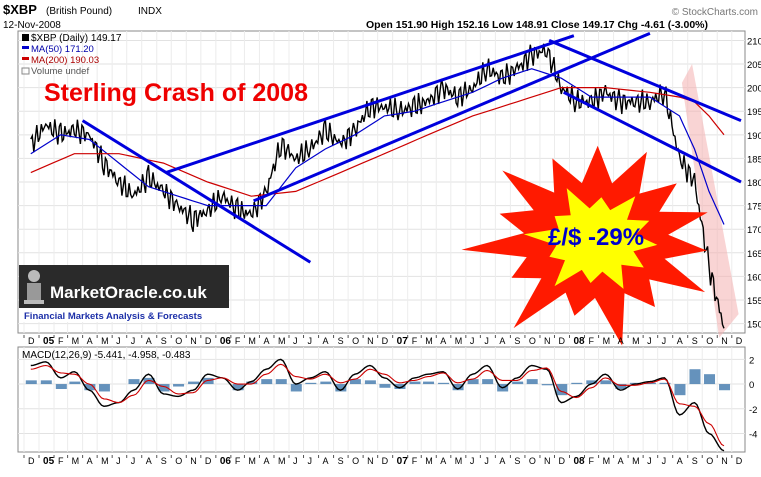 This screenshot has height=477, width=761. Describe the element at coordinates (751, 360) in the screenshot. I see `macd-y-tick-label: 2` at that location.